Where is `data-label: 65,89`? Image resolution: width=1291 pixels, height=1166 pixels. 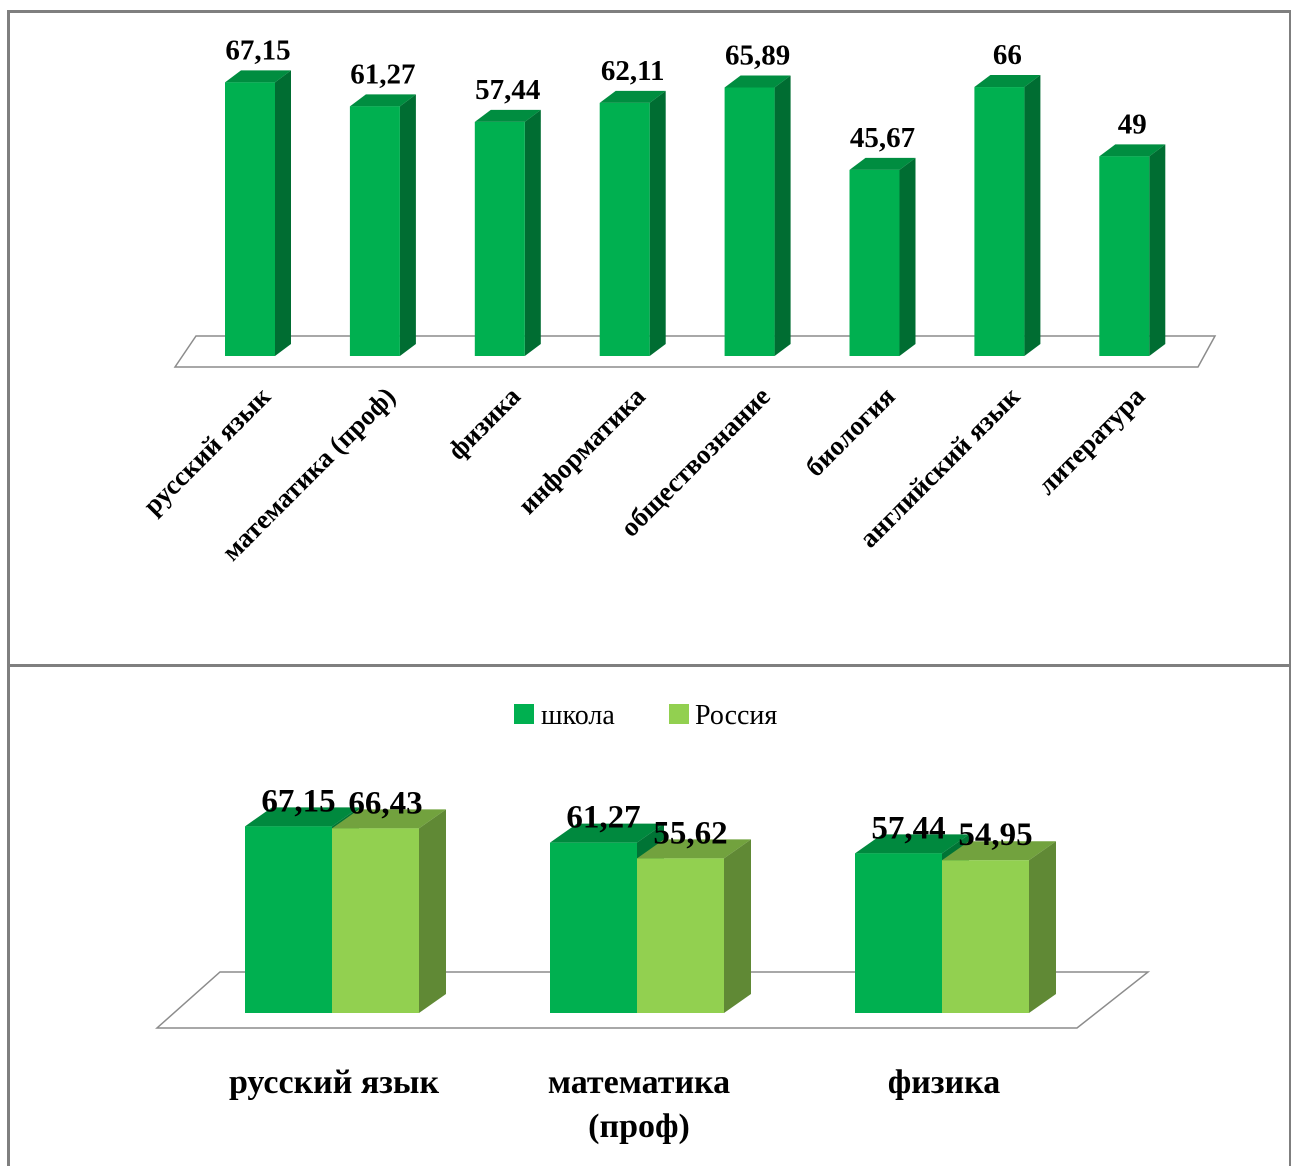
data-label: 65,89 is located at coordinates (757, 55).